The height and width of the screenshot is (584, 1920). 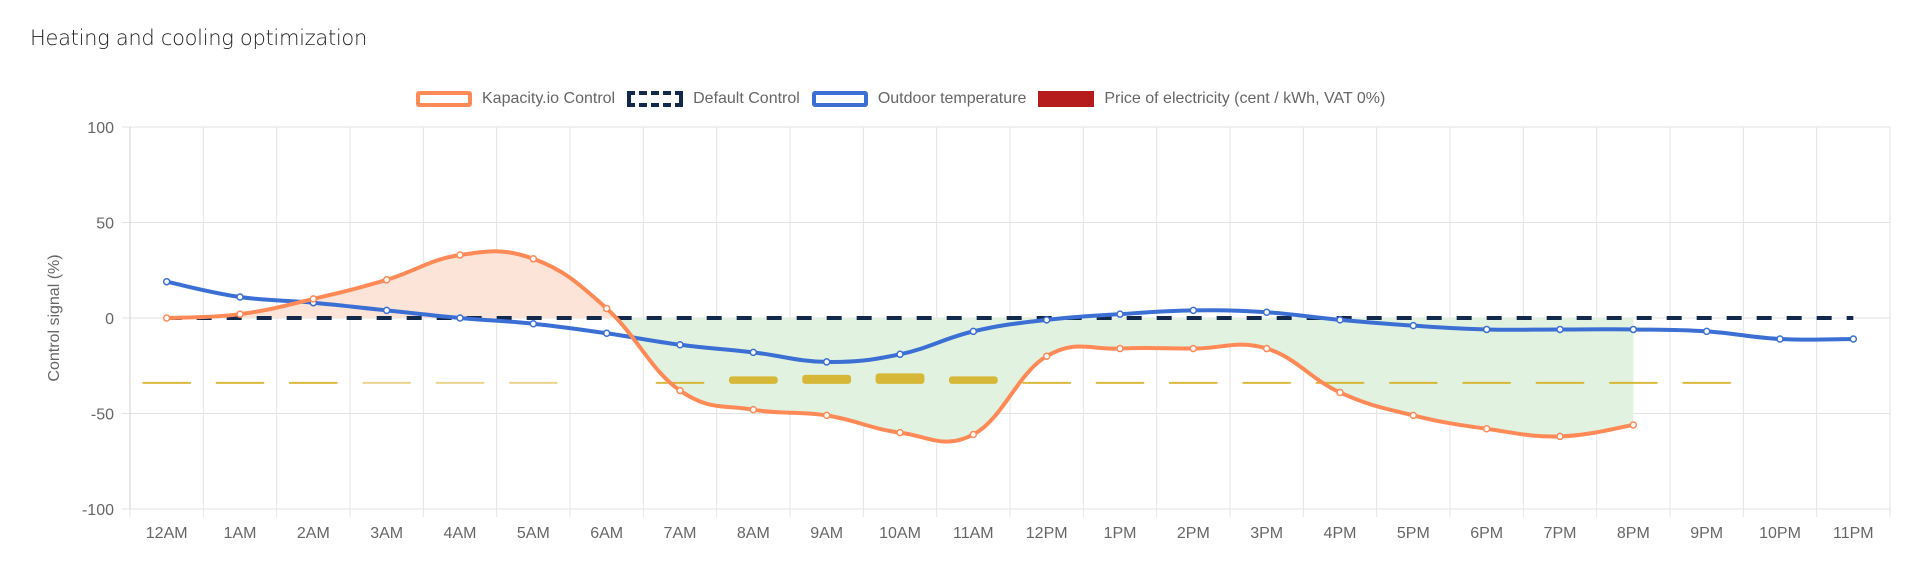 What do you see at coordinates (1340, 533) in the screenshot?
I see `x-tick-label: 4PM` at bounding box center [1340, 533].